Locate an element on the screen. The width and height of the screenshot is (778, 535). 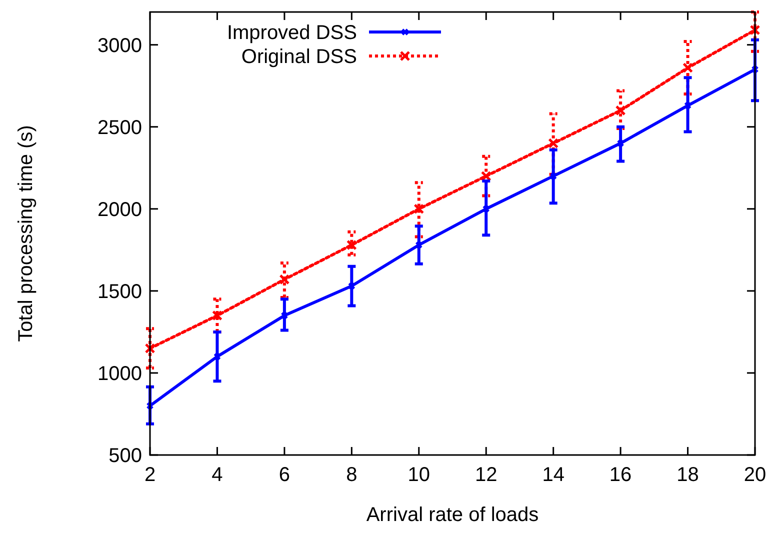
x-tick-label: 20 is located at coordinates (755, 475).